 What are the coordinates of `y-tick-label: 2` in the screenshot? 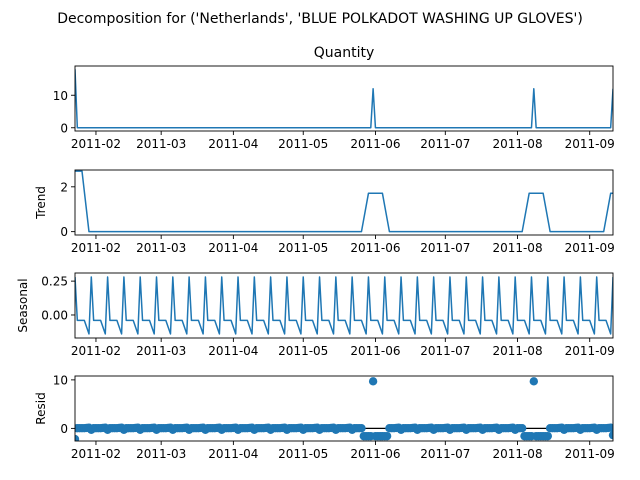 It's located at (64, 187).